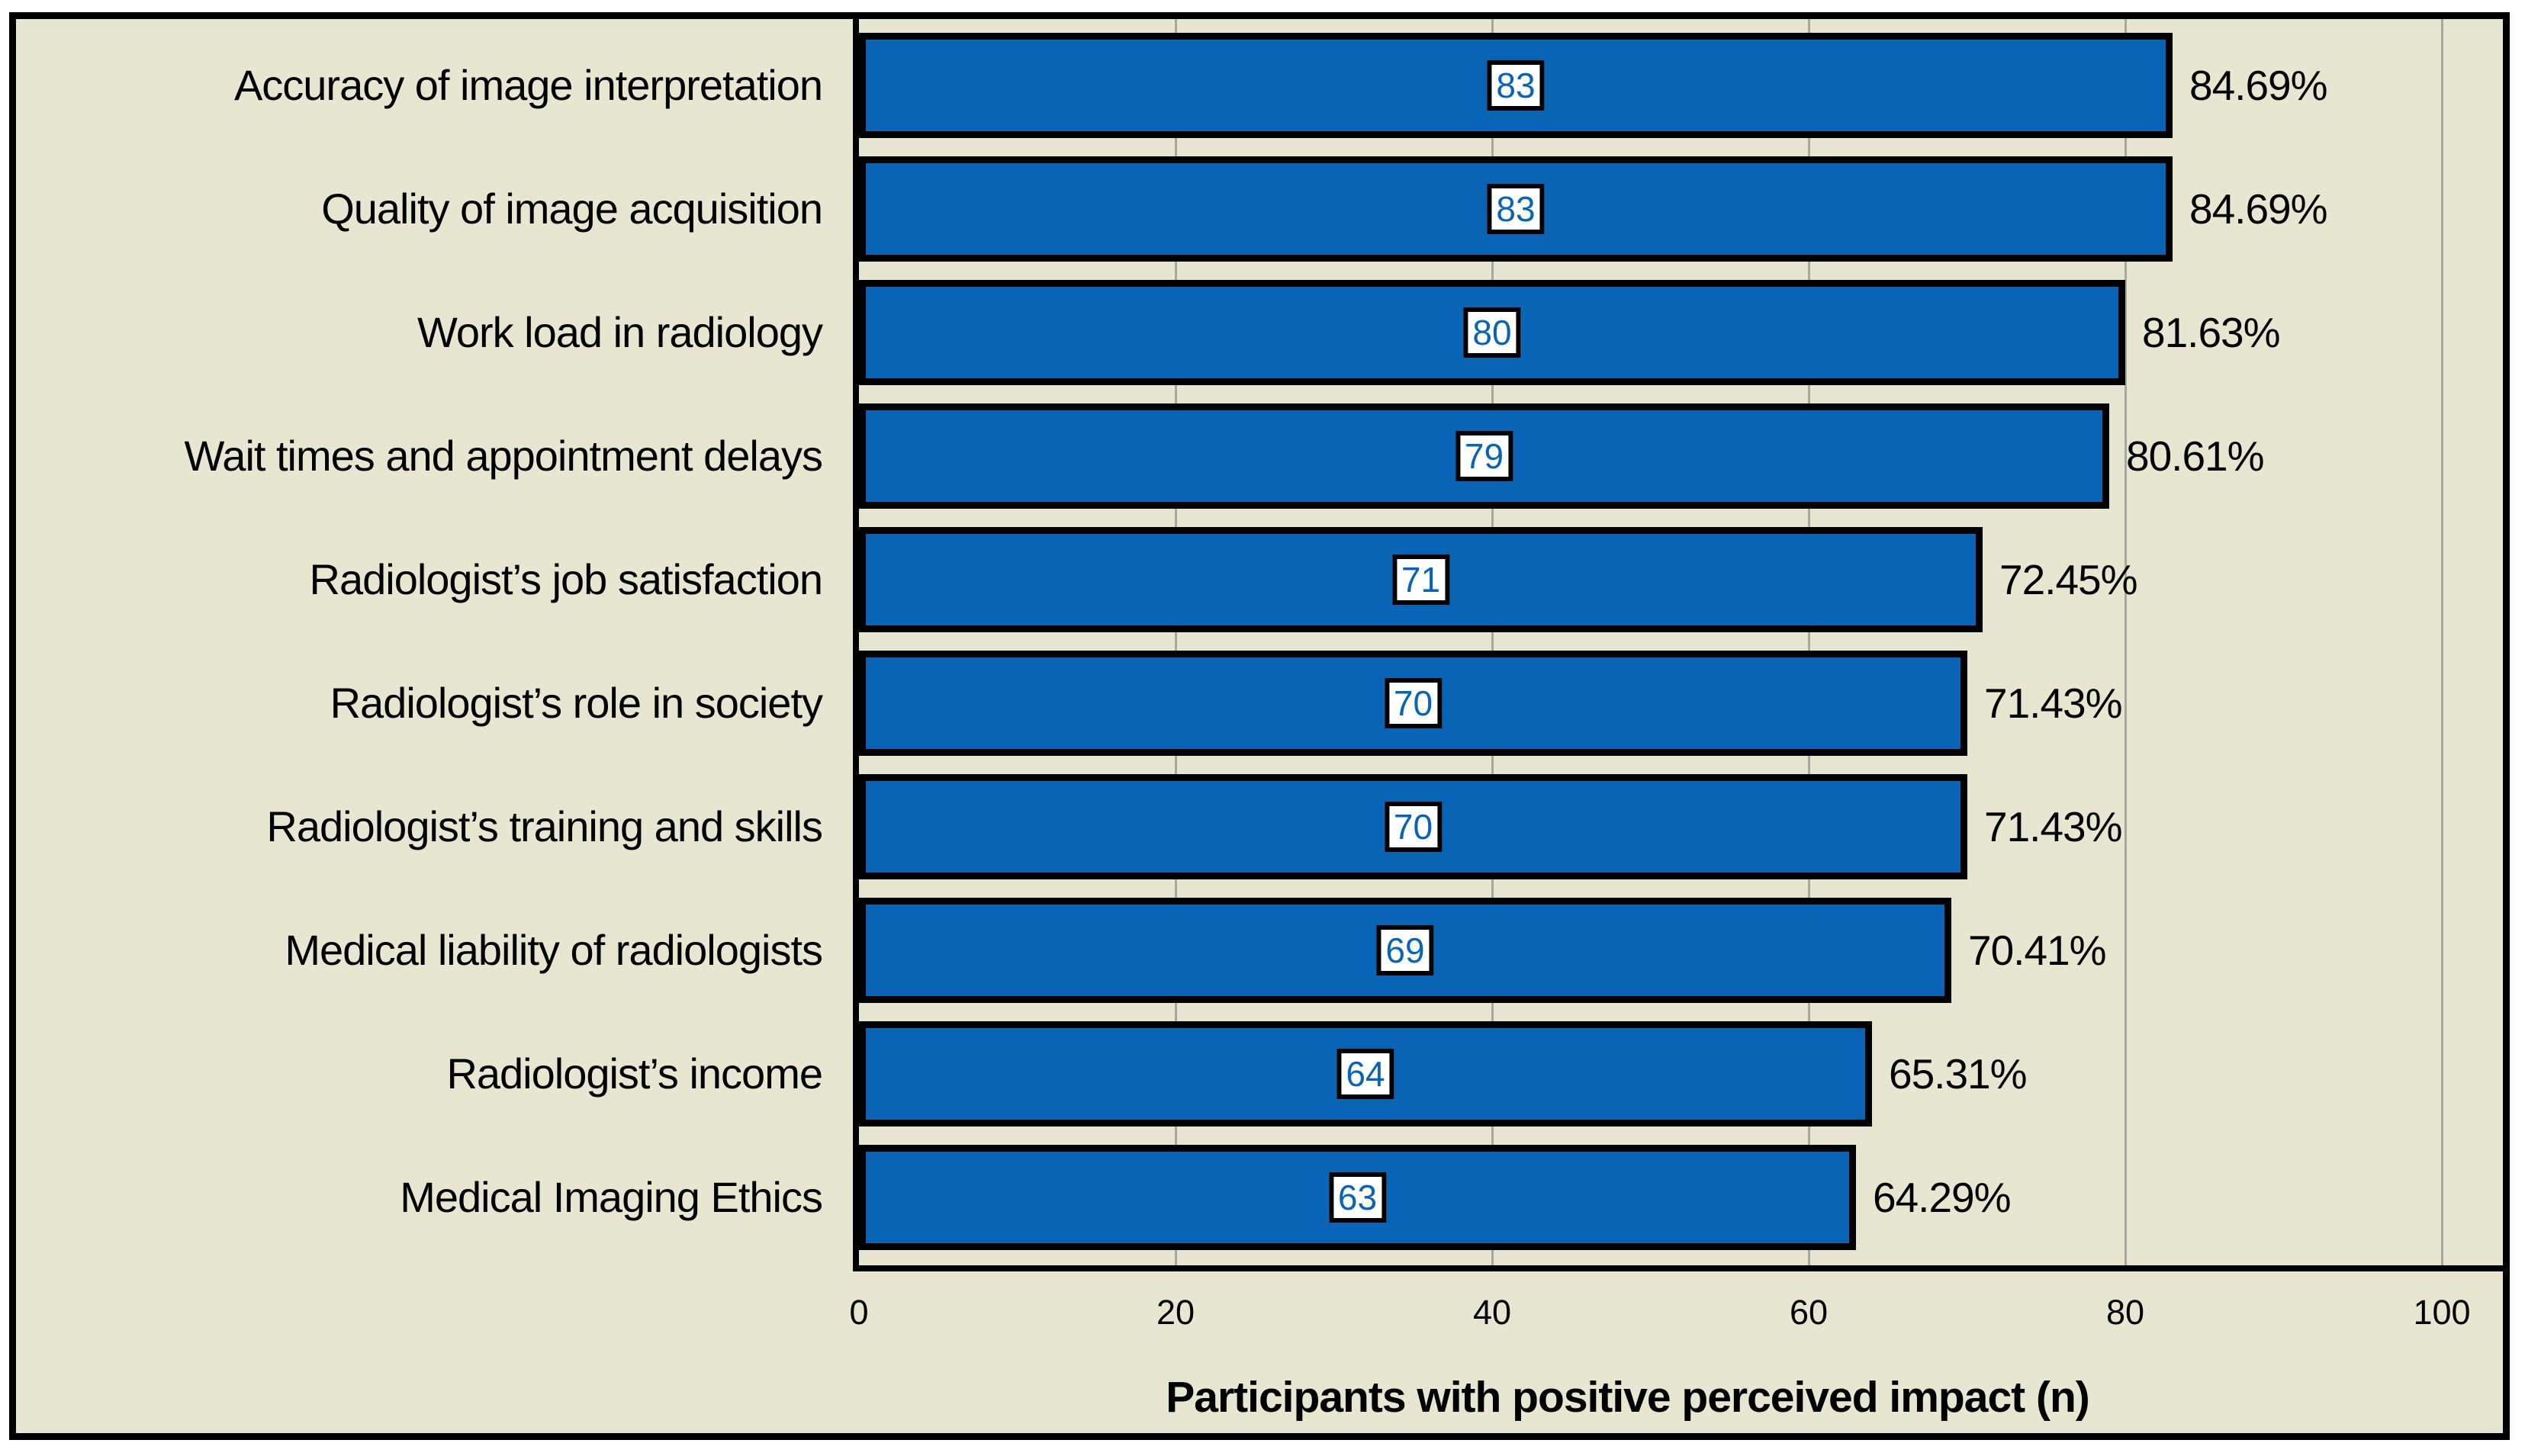 The height and width of the screenshot is (1456, 2525). Describe the element at coordinates (2212, 332) in the screenshot. I see `percent-label: 81.63%` at that location.